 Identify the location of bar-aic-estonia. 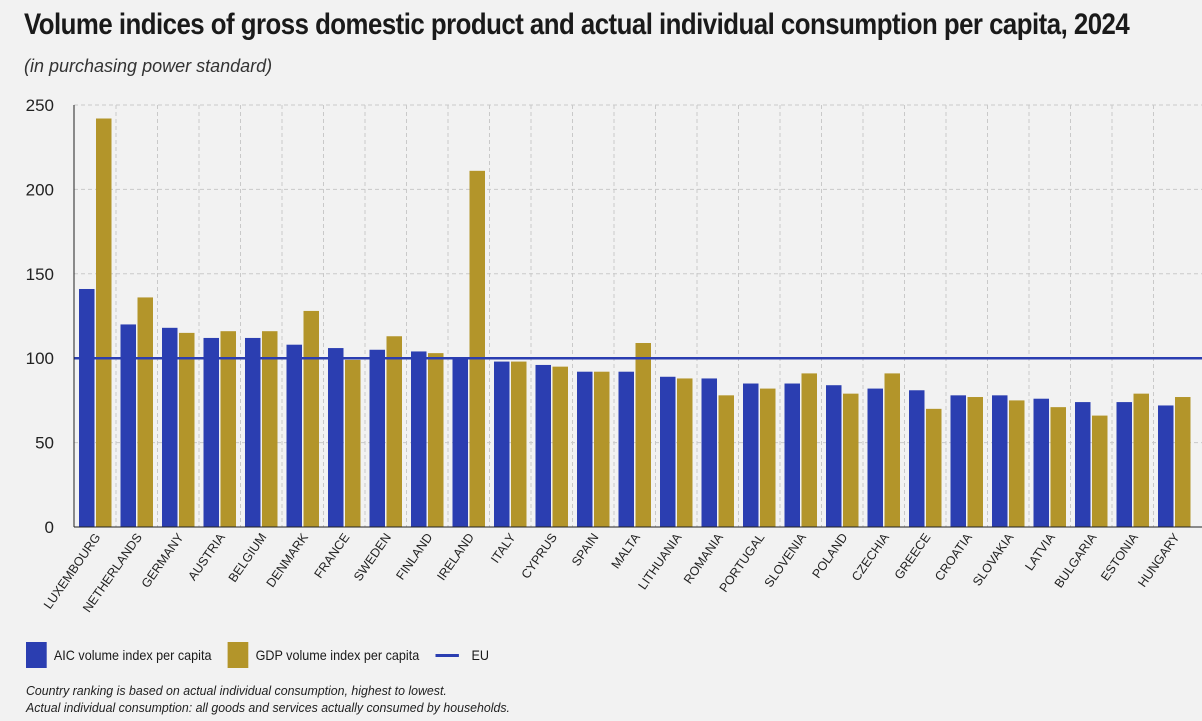
(1124, 464).